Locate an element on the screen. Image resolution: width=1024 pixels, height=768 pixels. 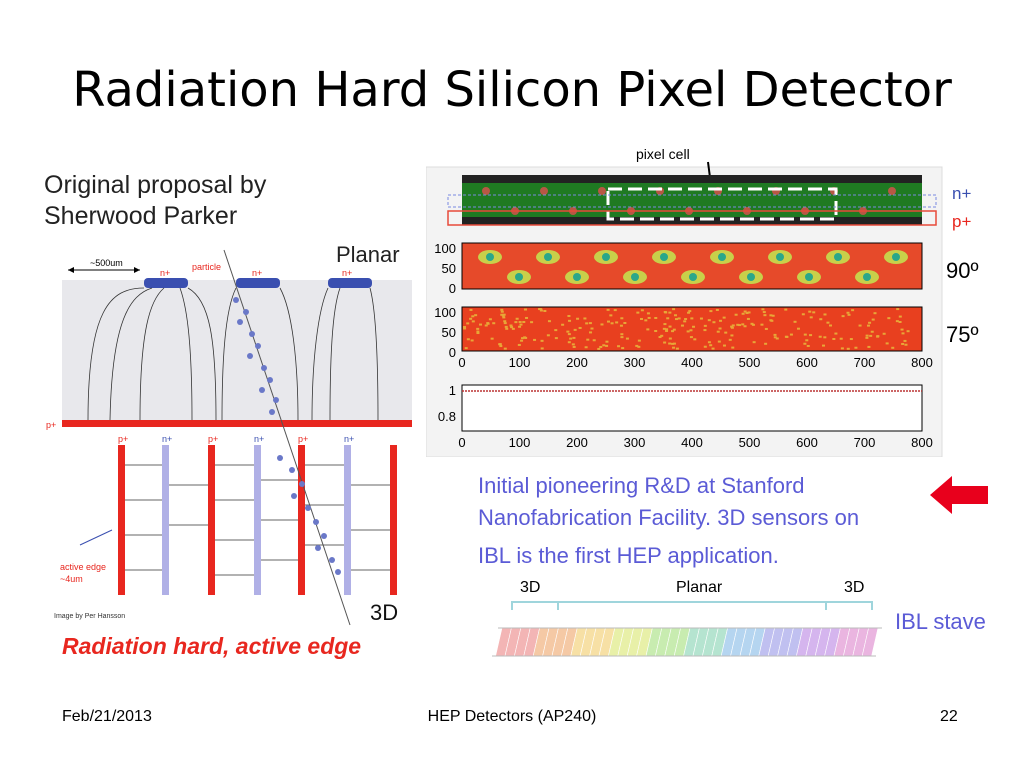
x-tick-bottom-0: 0 is located at coordinates (461, 442).